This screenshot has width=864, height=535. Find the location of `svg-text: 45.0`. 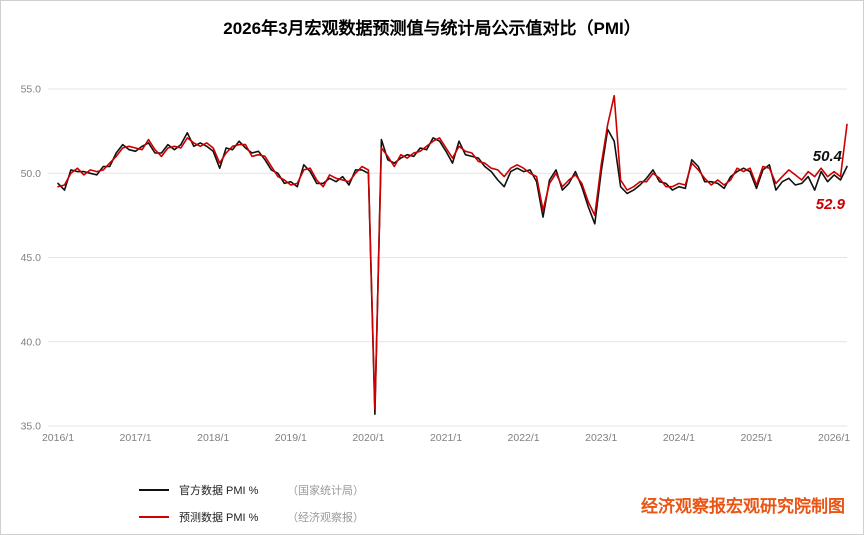

svg-text: 45.0 is located at coordinates (31, 258).